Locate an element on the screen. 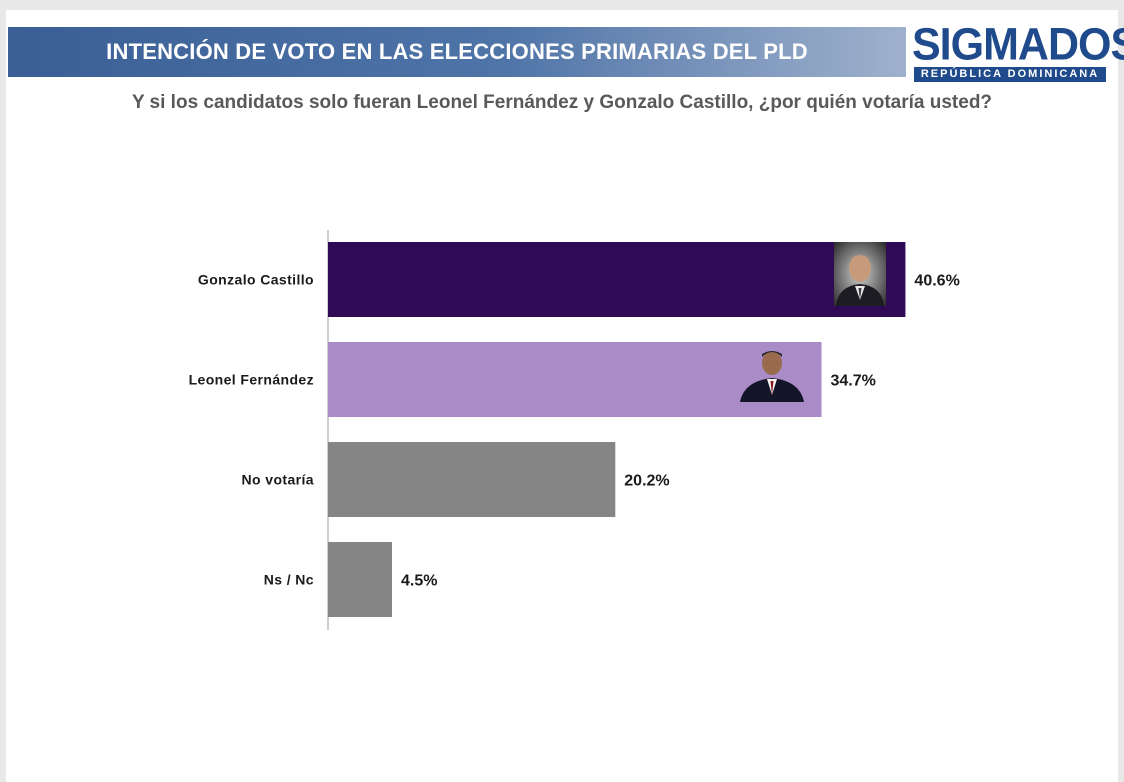 The width and height of the screenshot is (1124, 782). gonzalo-castillo-photo is located at coordinates (860, 274).